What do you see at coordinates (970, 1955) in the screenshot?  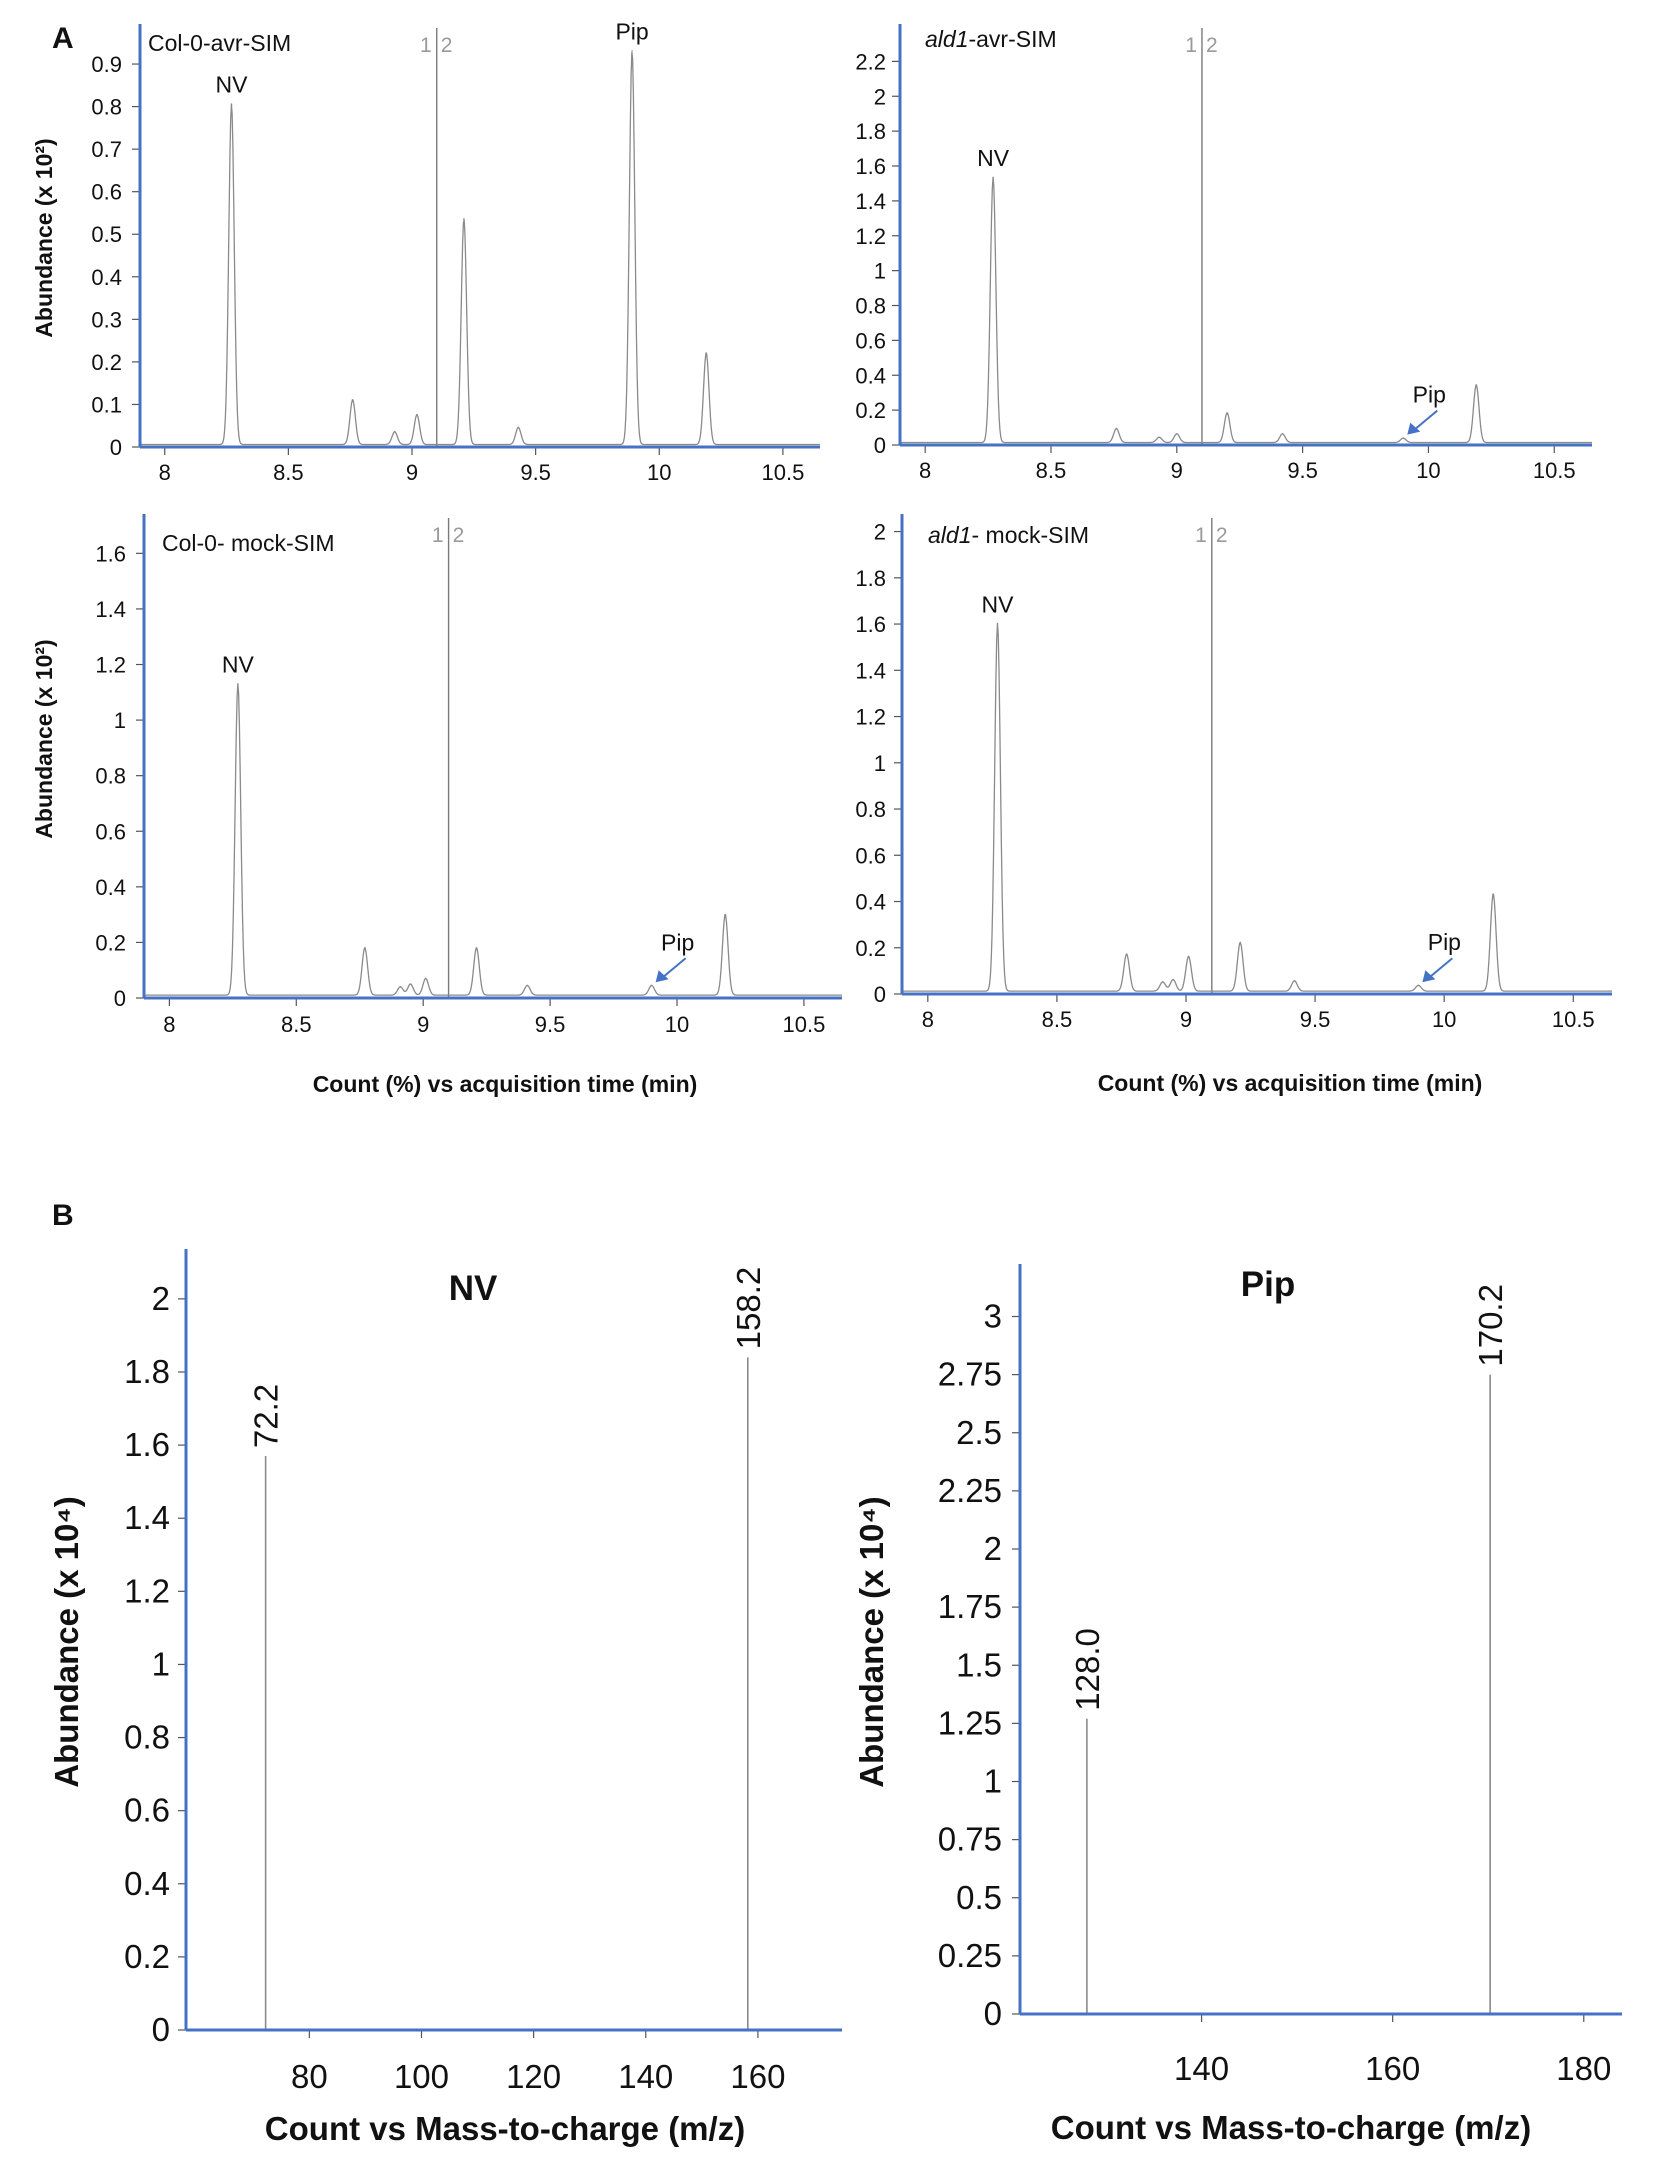 I see `y-tick-label: 0.25` at bounding box center [970, 1955].